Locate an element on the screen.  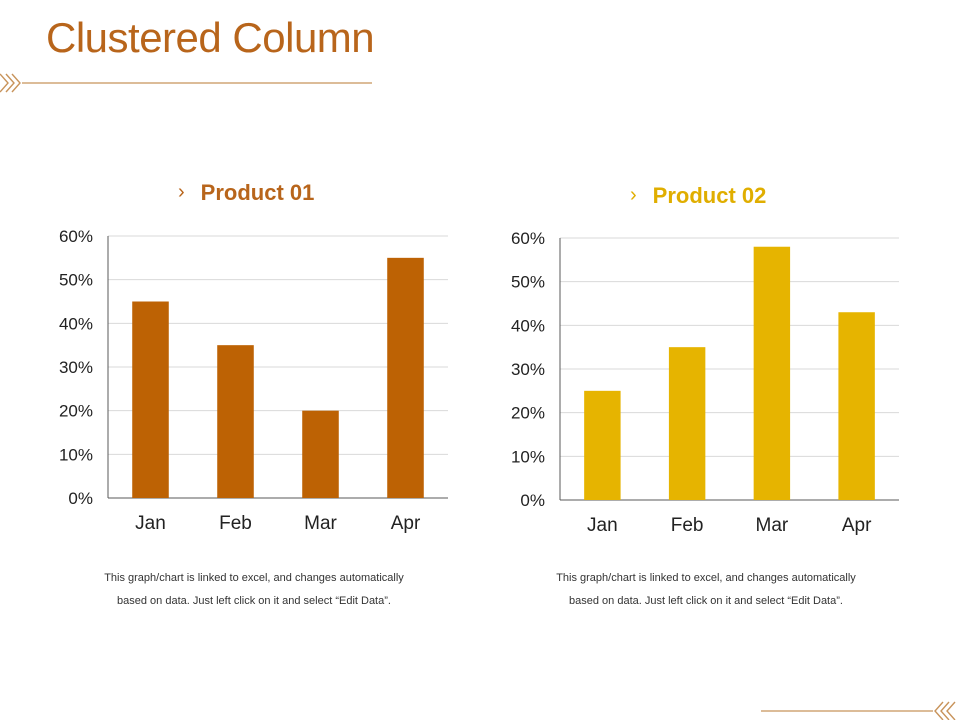
chart-title: › Product 01 is located at coordinates (246, 193).